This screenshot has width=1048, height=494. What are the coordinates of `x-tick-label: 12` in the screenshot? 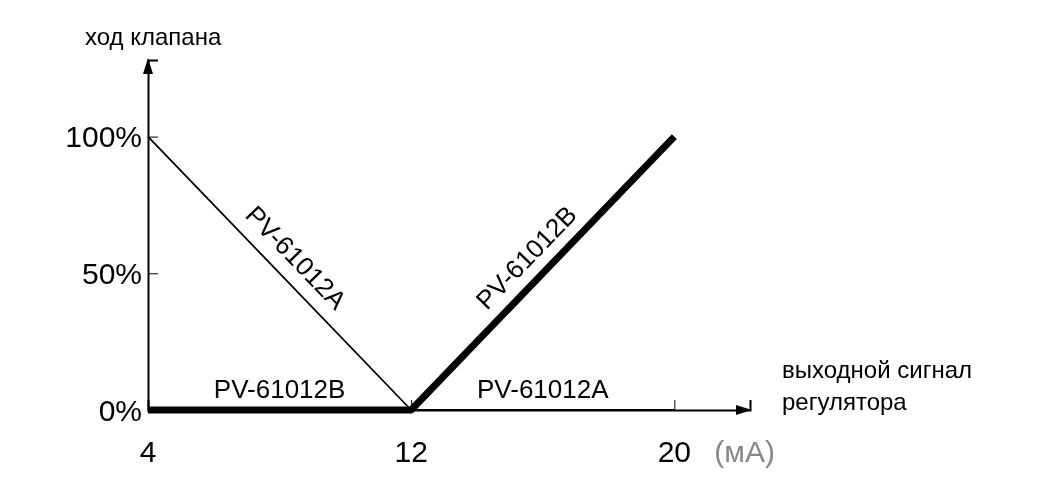 It's located at (411, 451).